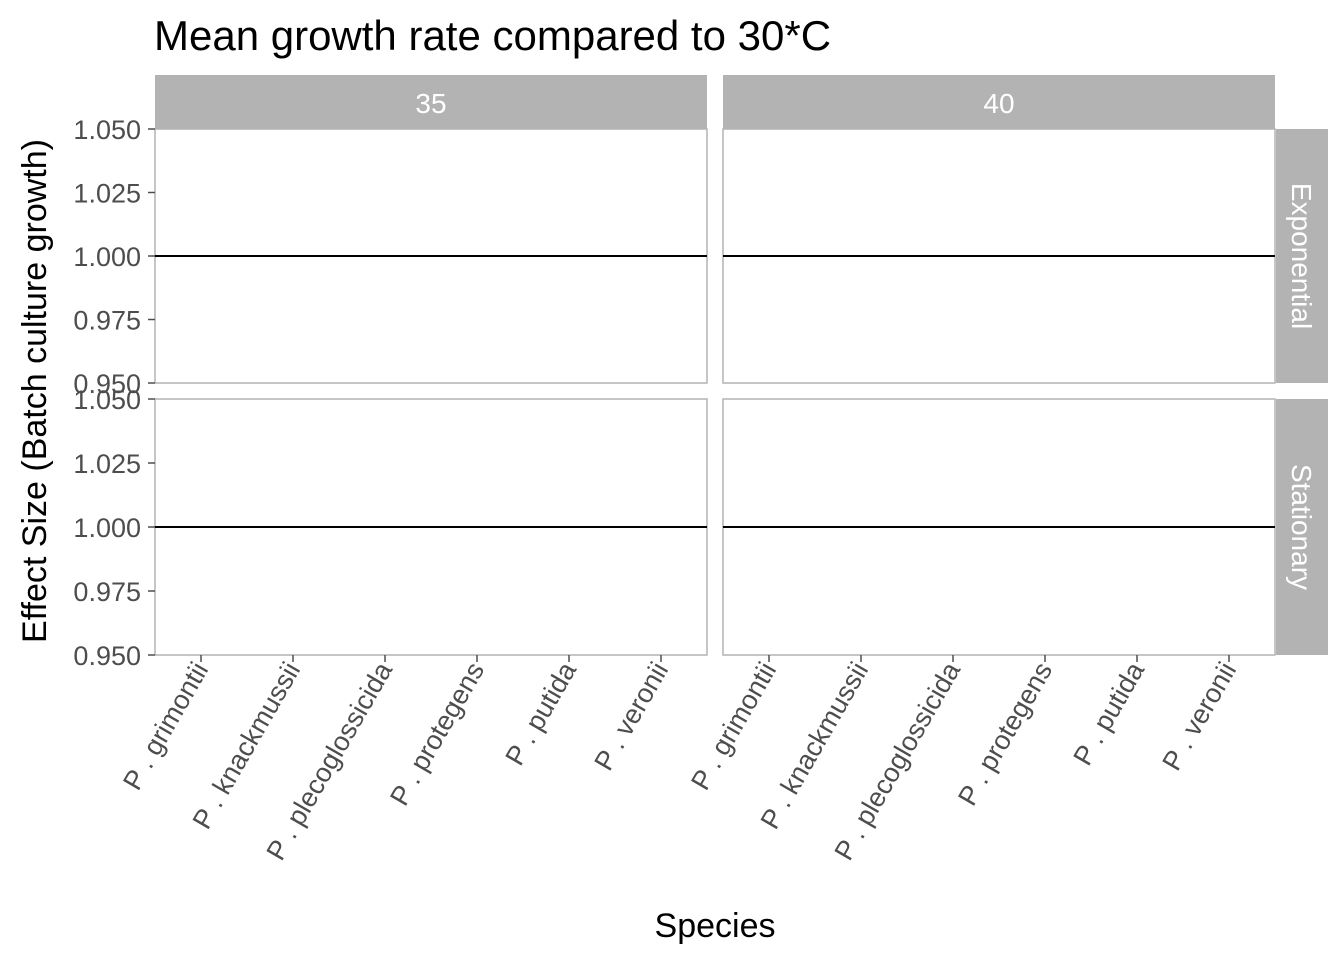 The width and height of the screenshot is (1344, 965). I want to click on facet-strip-label-40: 40, so click(998, 103).